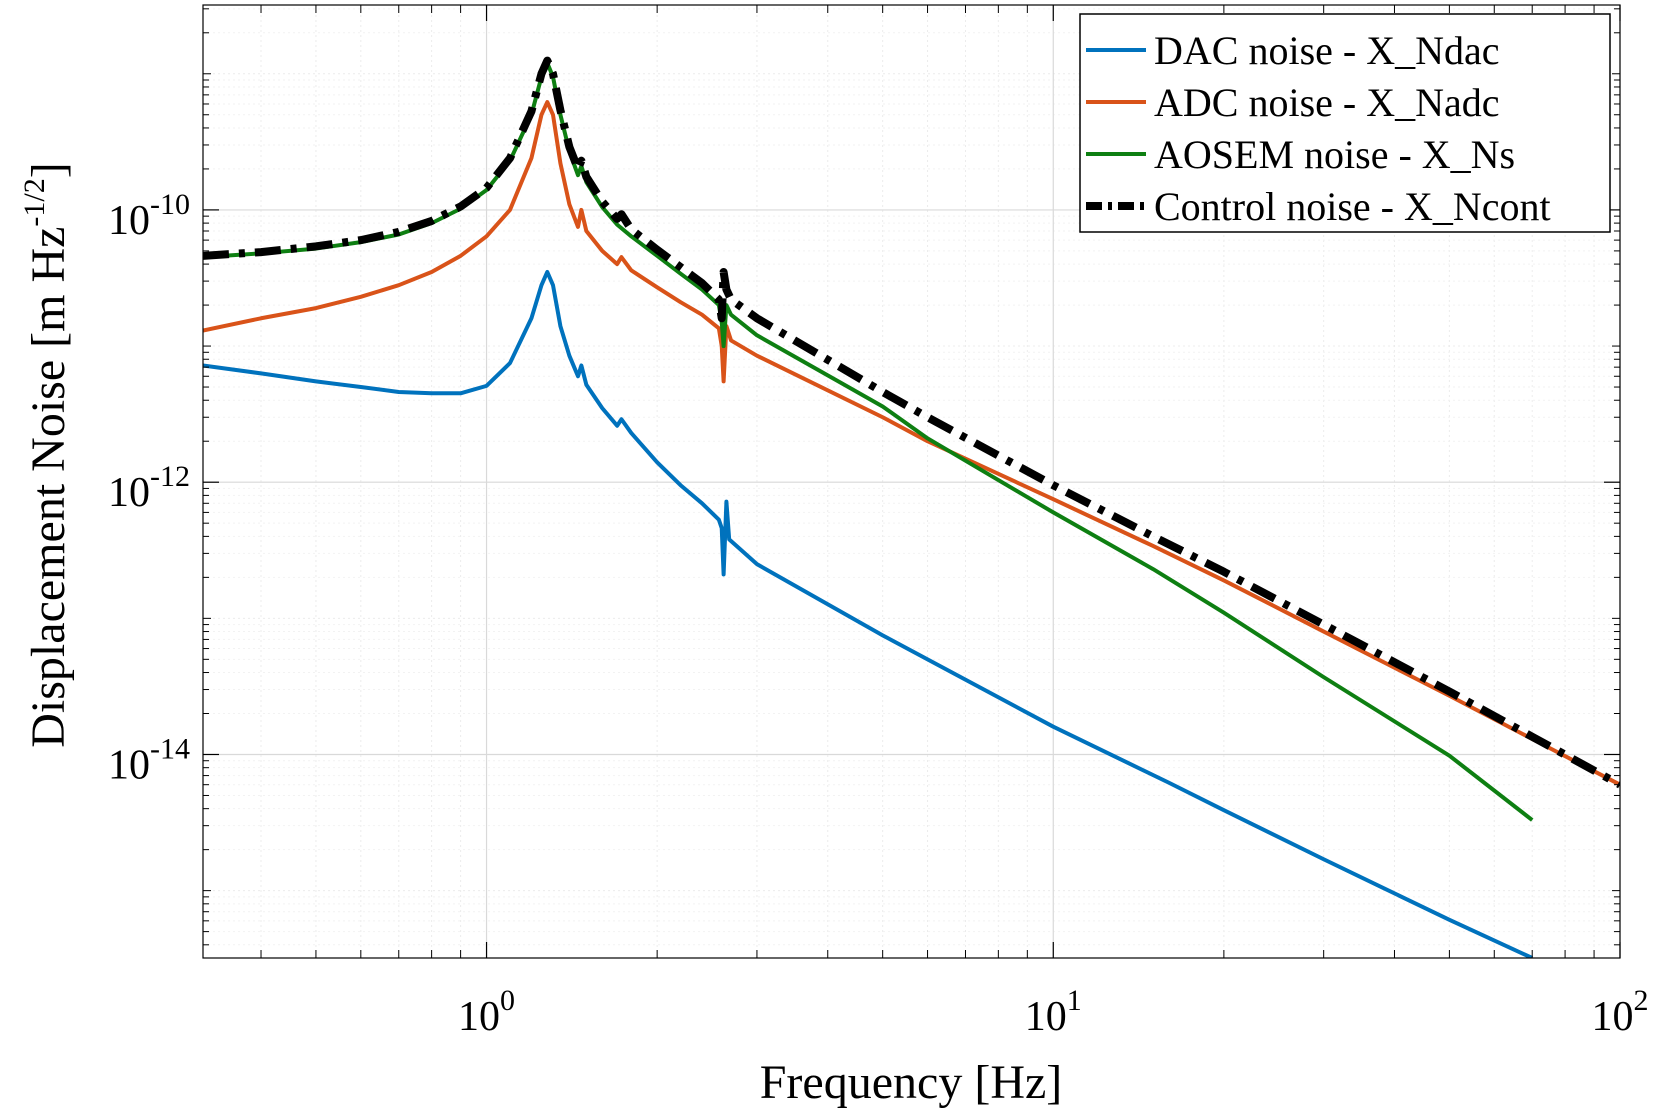 This screenshot has height=1109, width=1656. Describe the element at coordinates (170, 204) in the screenshot. I see `y-tick-exponent: -10` at that location.